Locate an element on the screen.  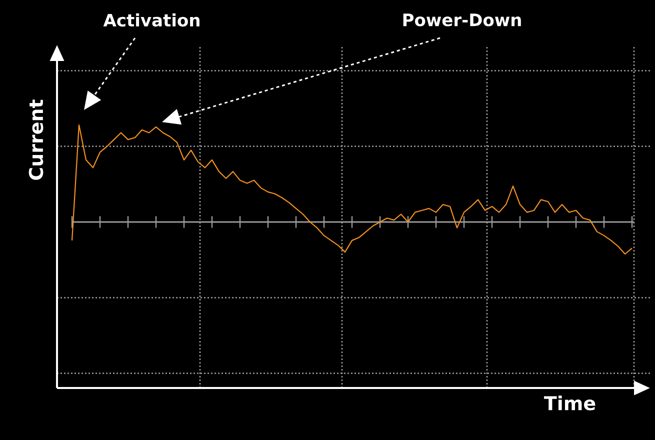
text: Activation is located at coordinates (151, 20).